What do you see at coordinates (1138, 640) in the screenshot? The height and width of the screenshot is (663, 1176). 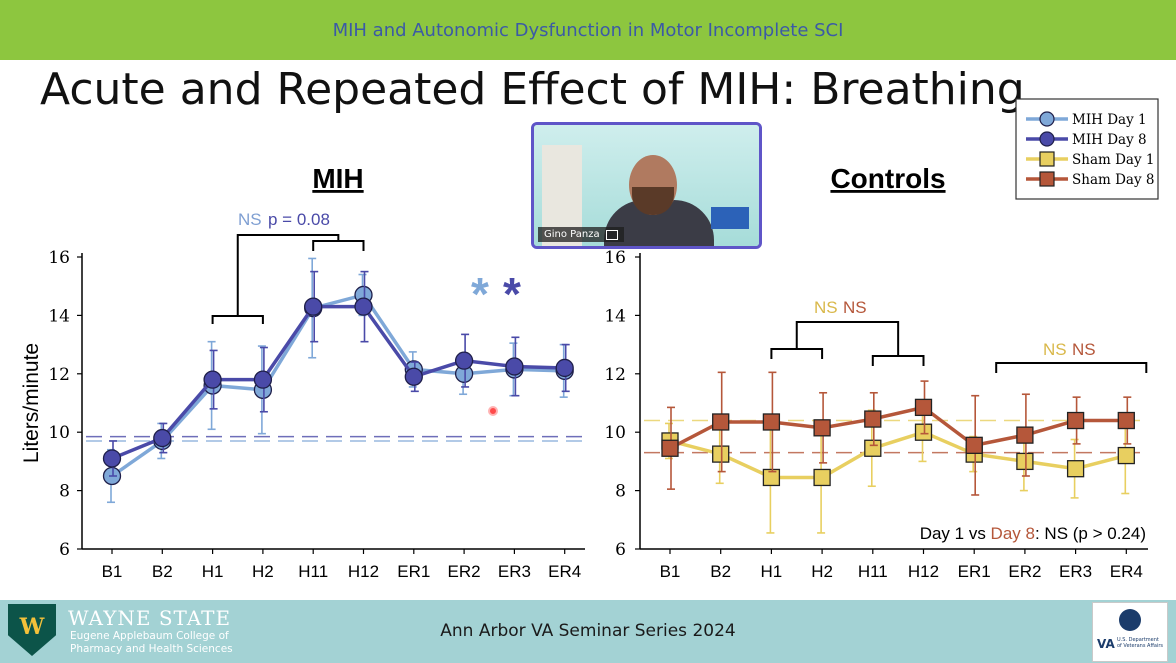 I see `va-dept-line-1: U.S. Department` at bounding box center [1138, 640].